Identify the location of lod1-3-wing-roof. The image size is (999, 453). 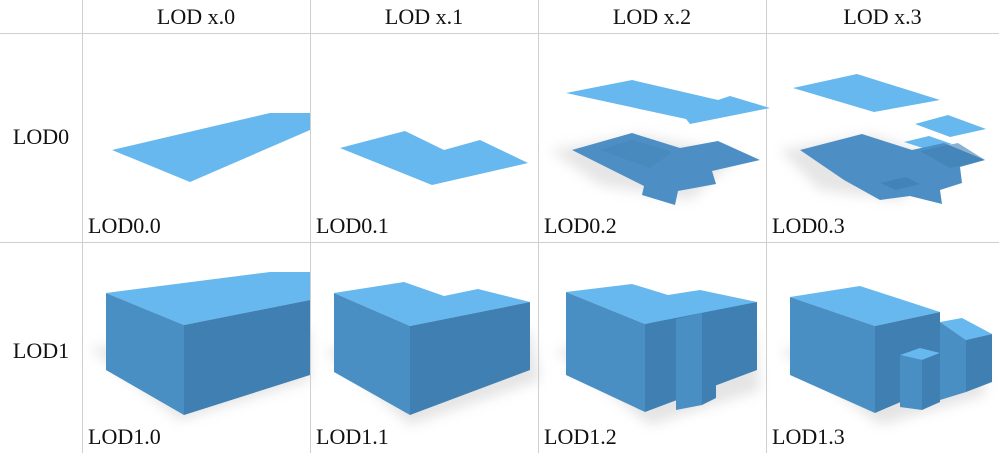
(966, 329).